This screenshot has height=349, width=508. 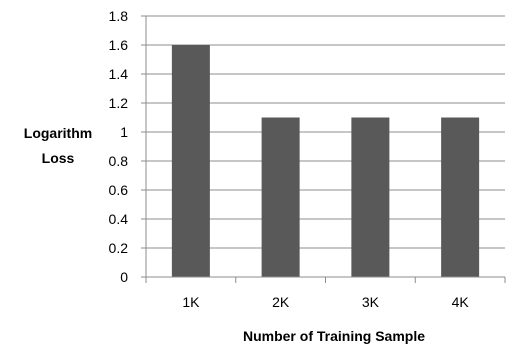 What do you see at coordinates (281, 302) in the screenshot?
I see `x-tick-label: 2K` at bounding box center [281, 302].